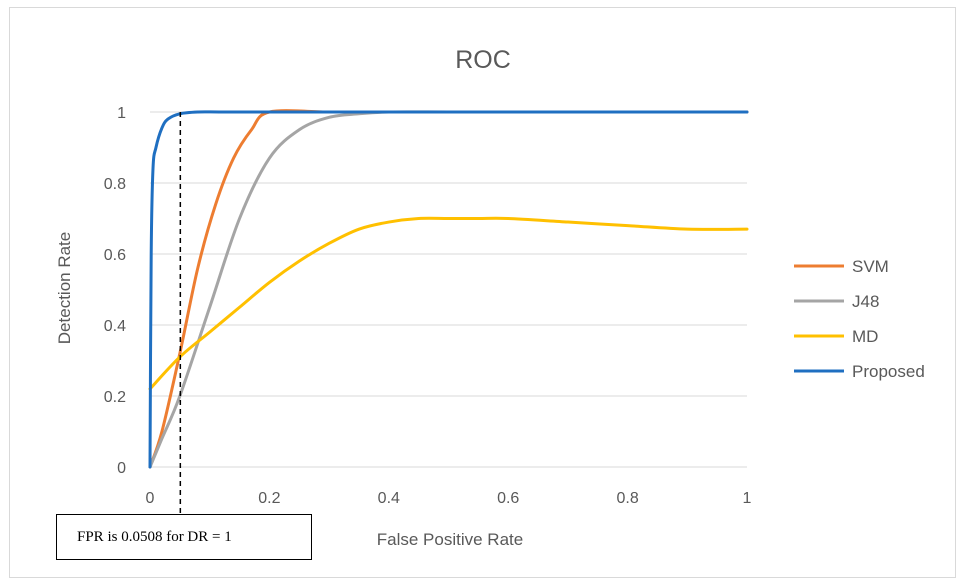 The image size is (958, 582). What do you see at coordinates (115, 184) in the screenshot?
I see `y-tick-label: 0.8` at bounding box center [115, 184].